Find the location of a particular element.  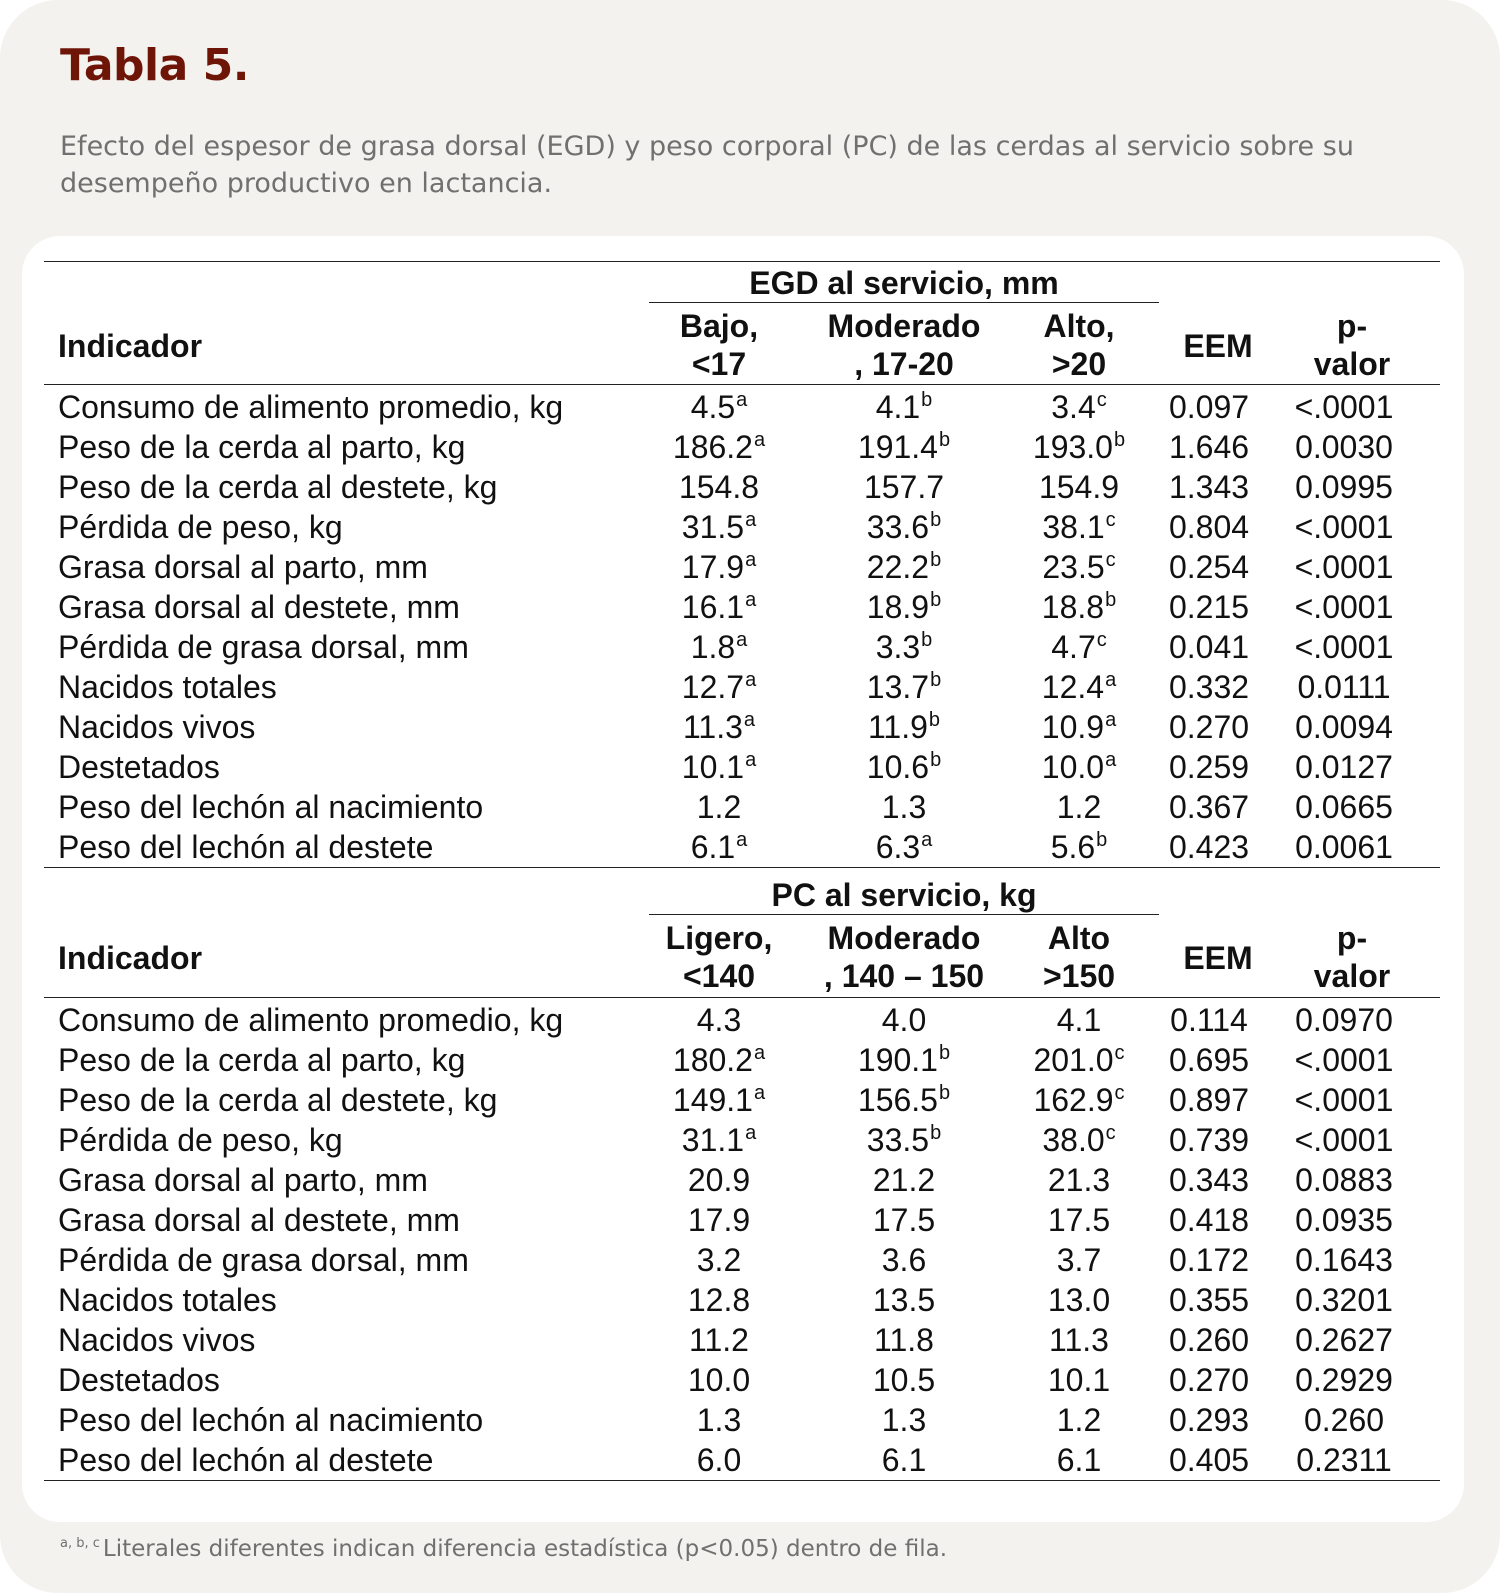

col2-cell-value: 18.9 is located at coordinates (898, 606).